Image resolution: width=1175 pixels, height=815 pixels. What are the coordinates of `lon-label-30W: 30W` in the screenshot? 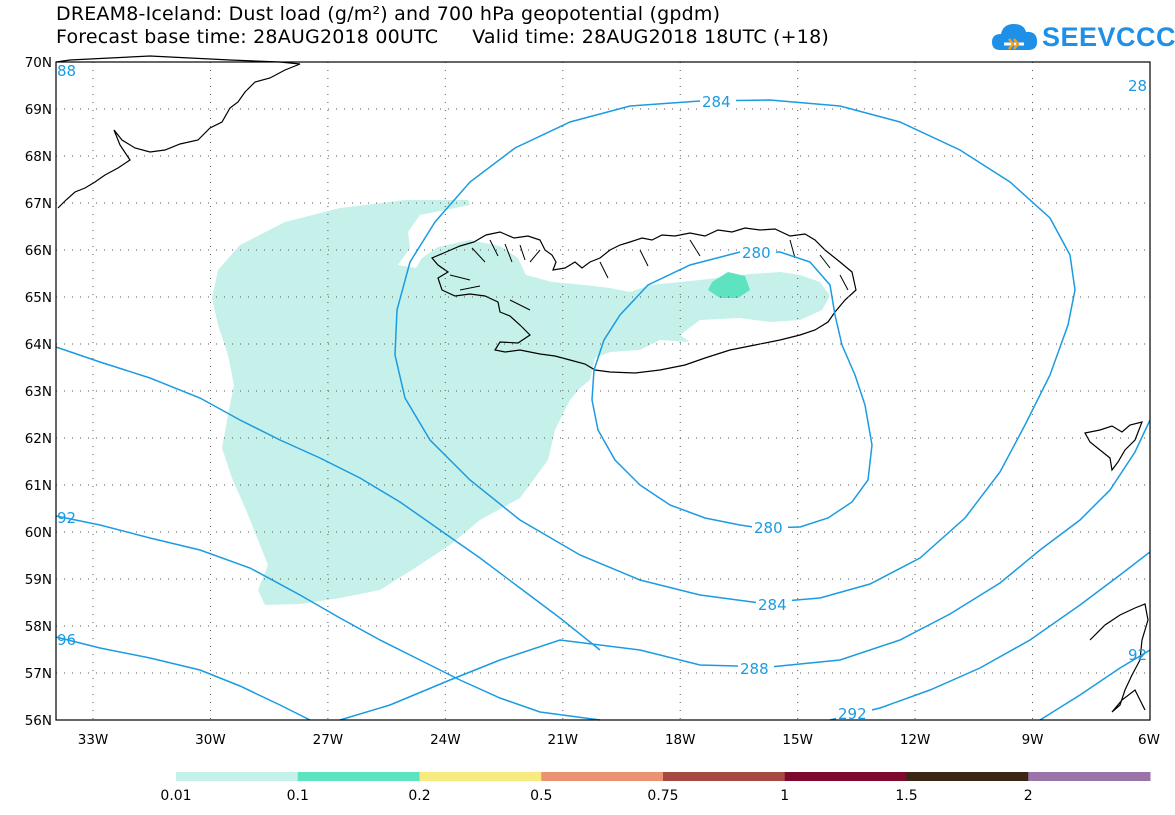 It's located at (210, 740).